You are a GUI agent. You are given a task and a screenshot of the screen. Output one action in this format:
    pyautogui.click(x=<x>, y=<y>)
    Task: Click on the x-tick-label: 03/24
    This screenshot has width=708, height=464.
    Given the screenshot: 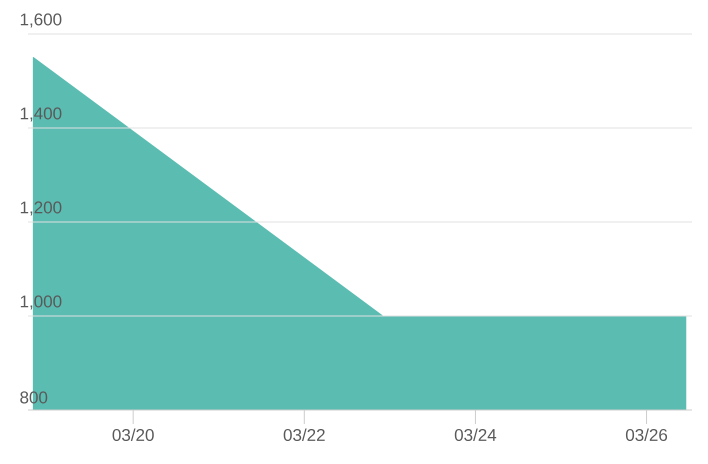 What is the action you would take?
    pyautogui.click(x=475, y=435)
    